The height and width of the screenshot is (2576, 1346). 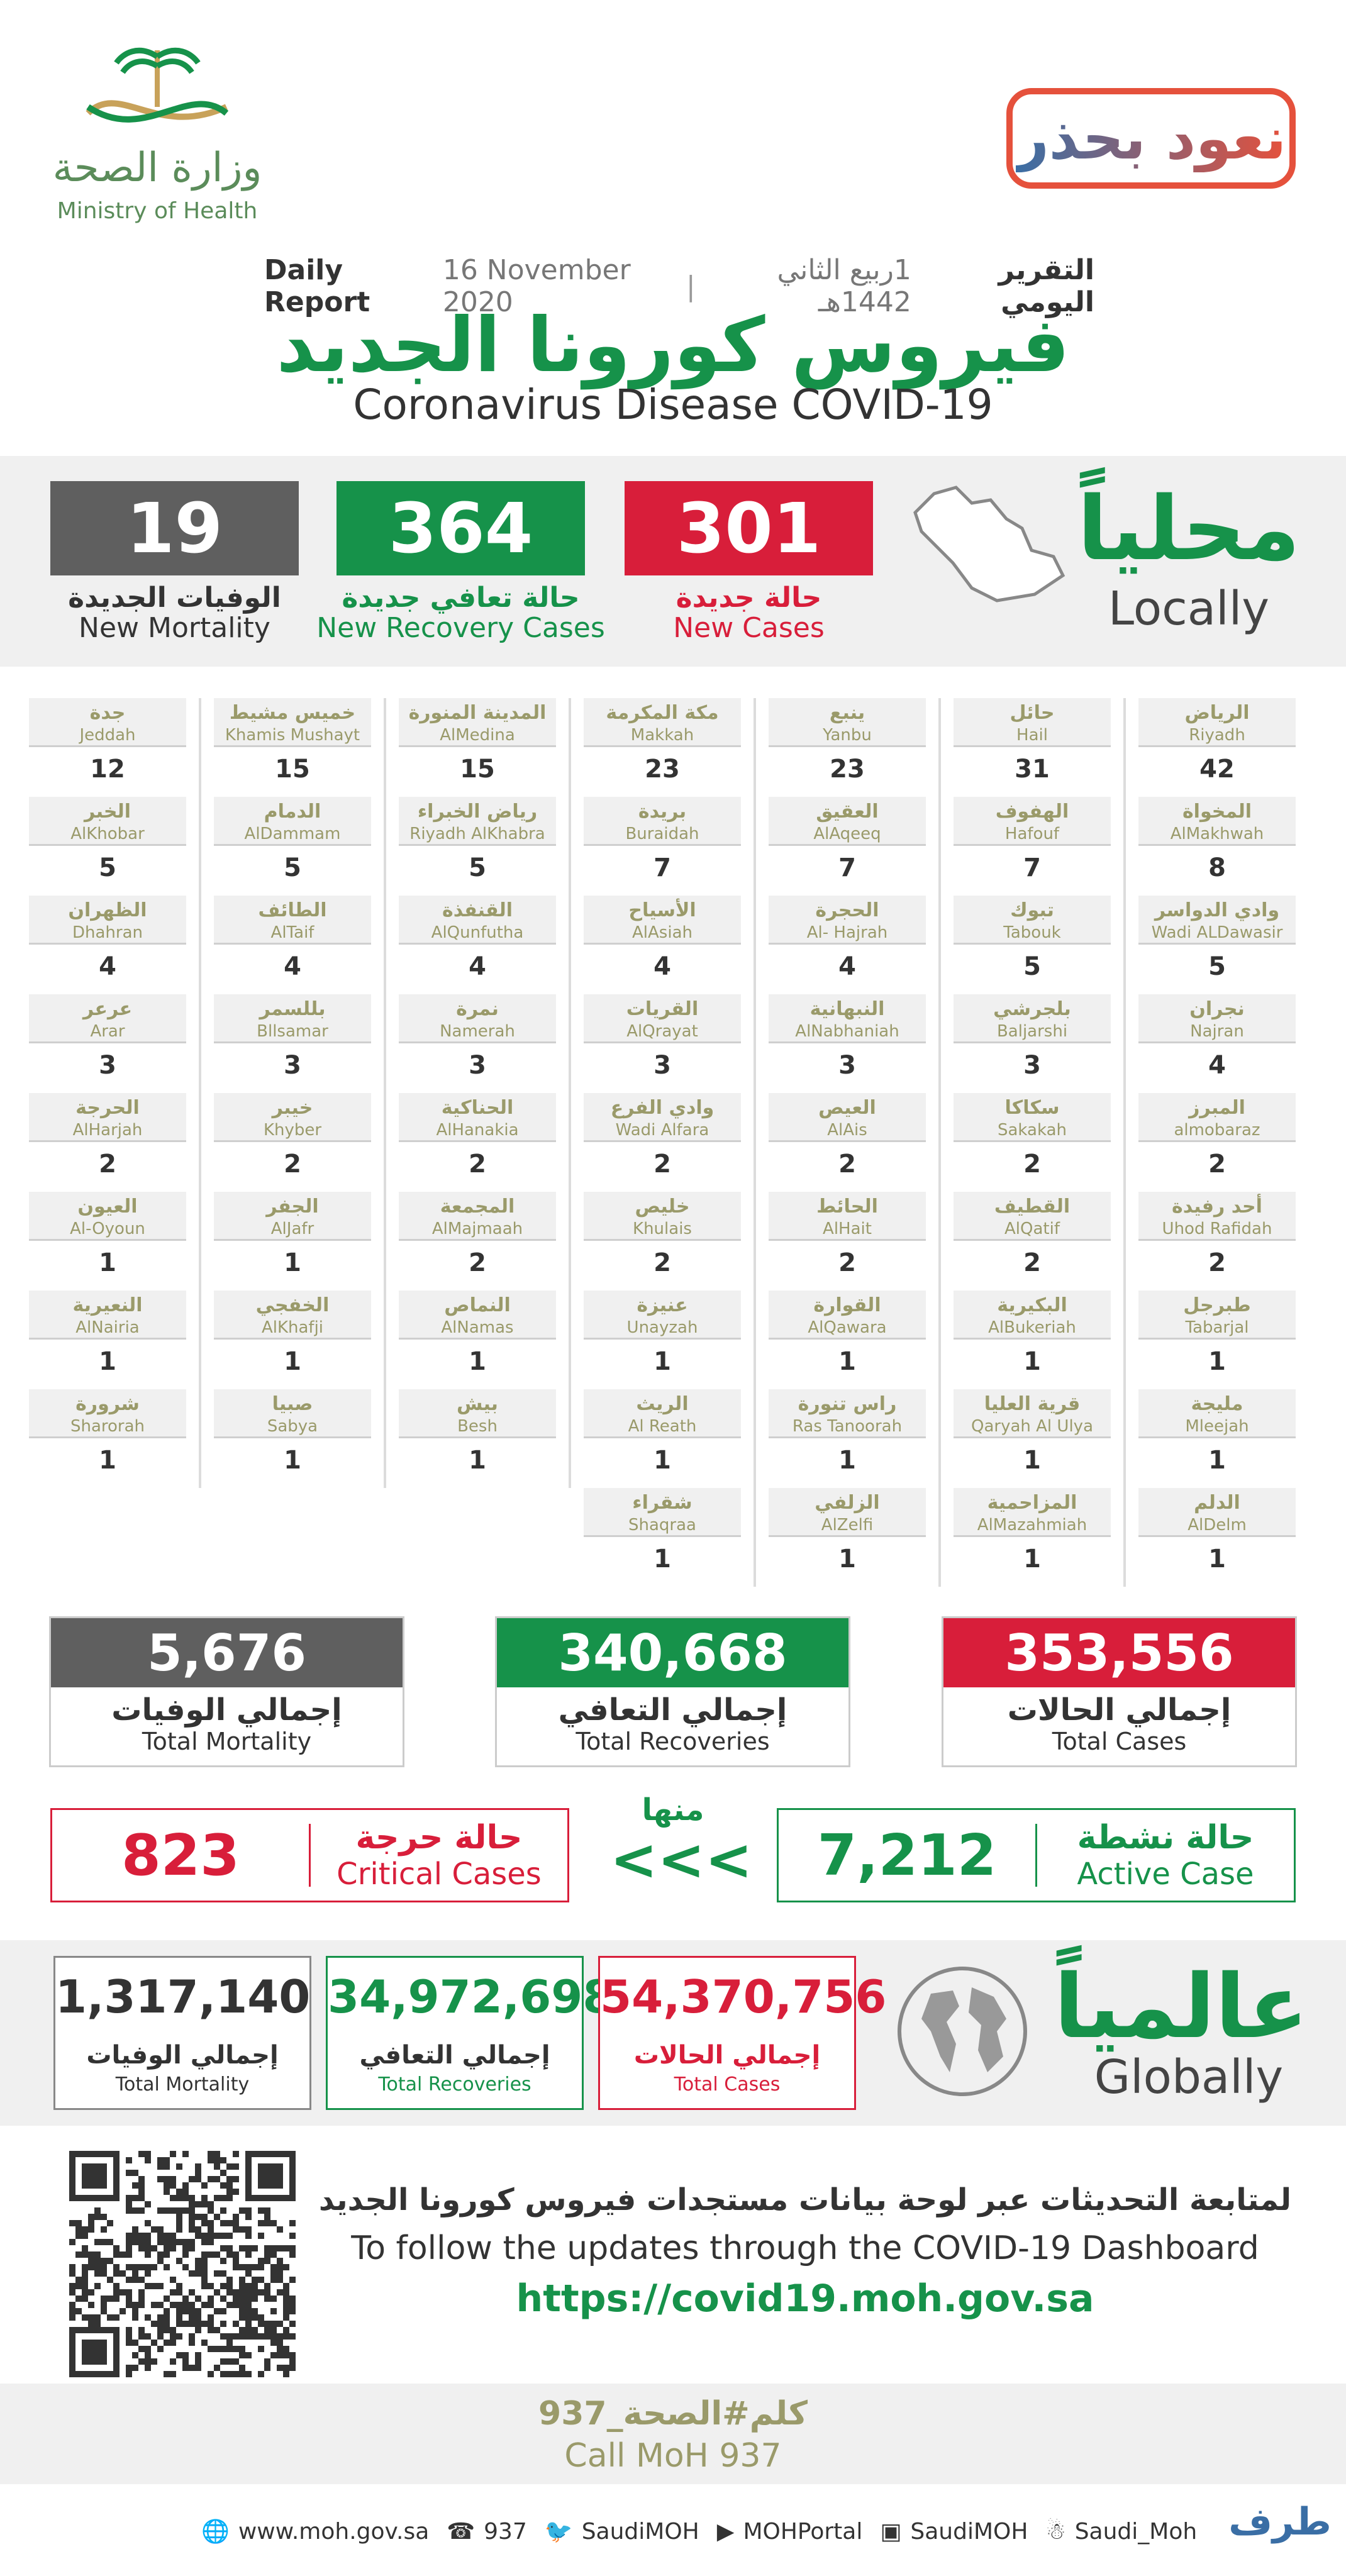 I want to click on city-name-ar: عنيزة, so click(x=662, y=1305).